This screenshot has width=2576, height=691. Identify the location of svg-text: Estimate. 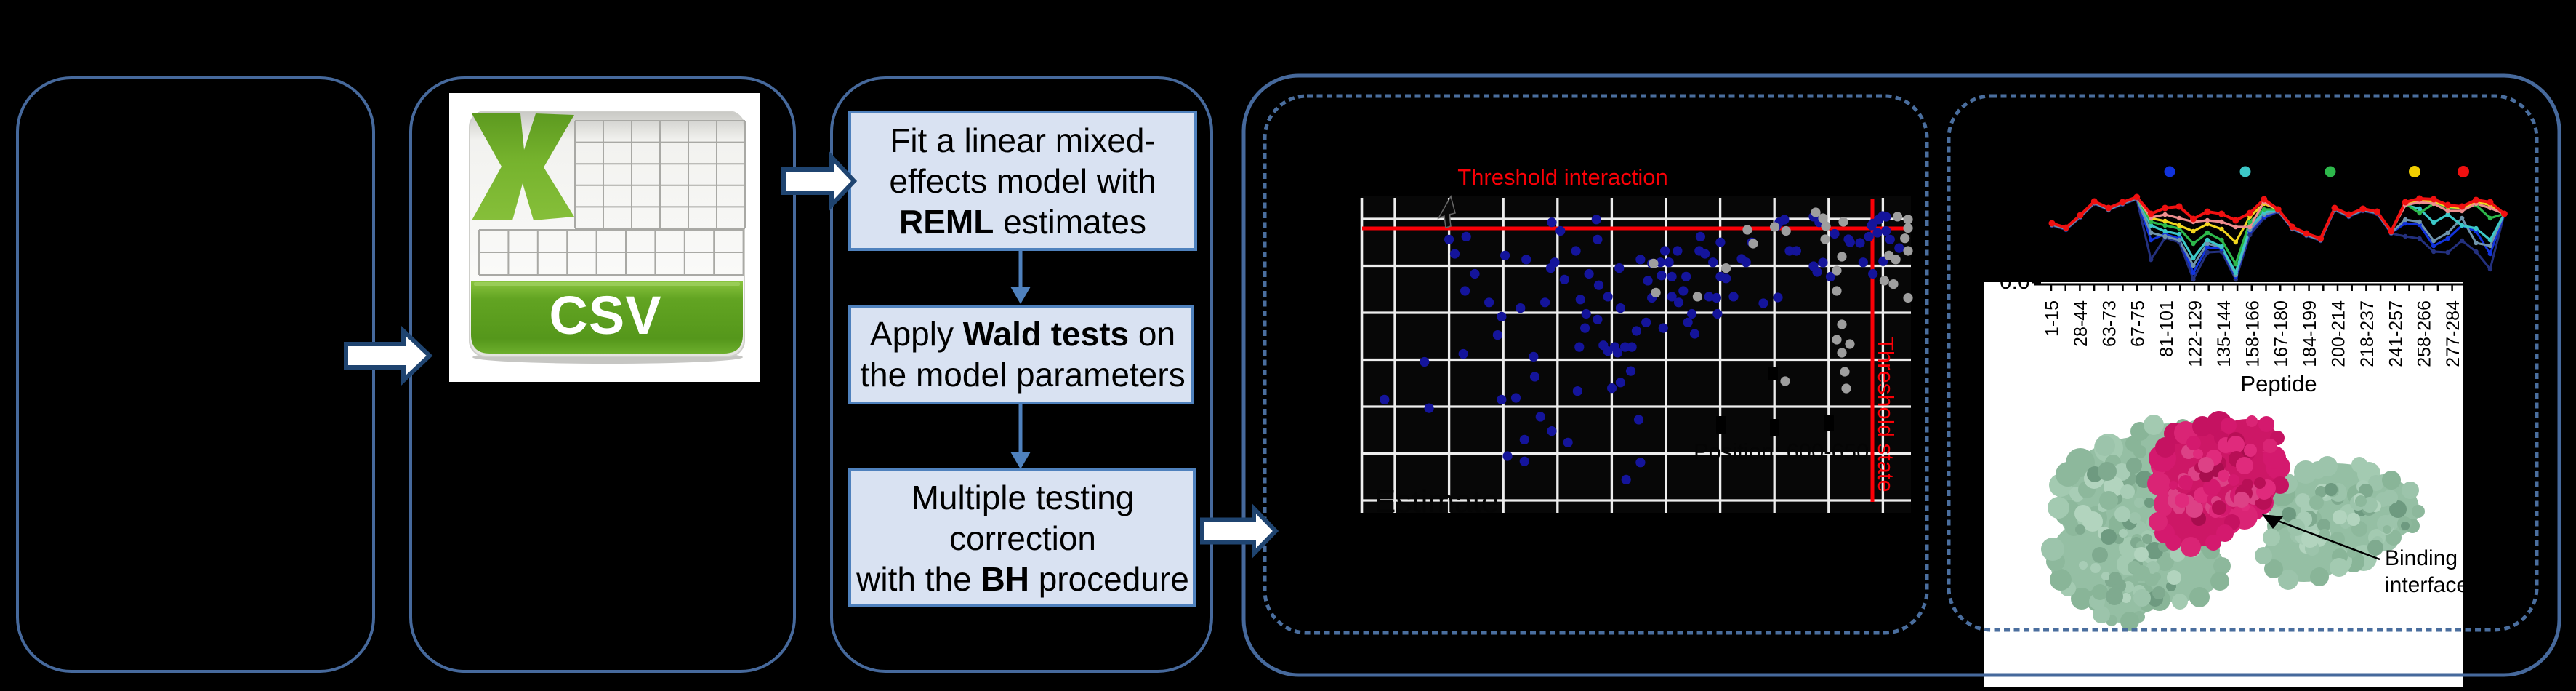
(1436, 501).